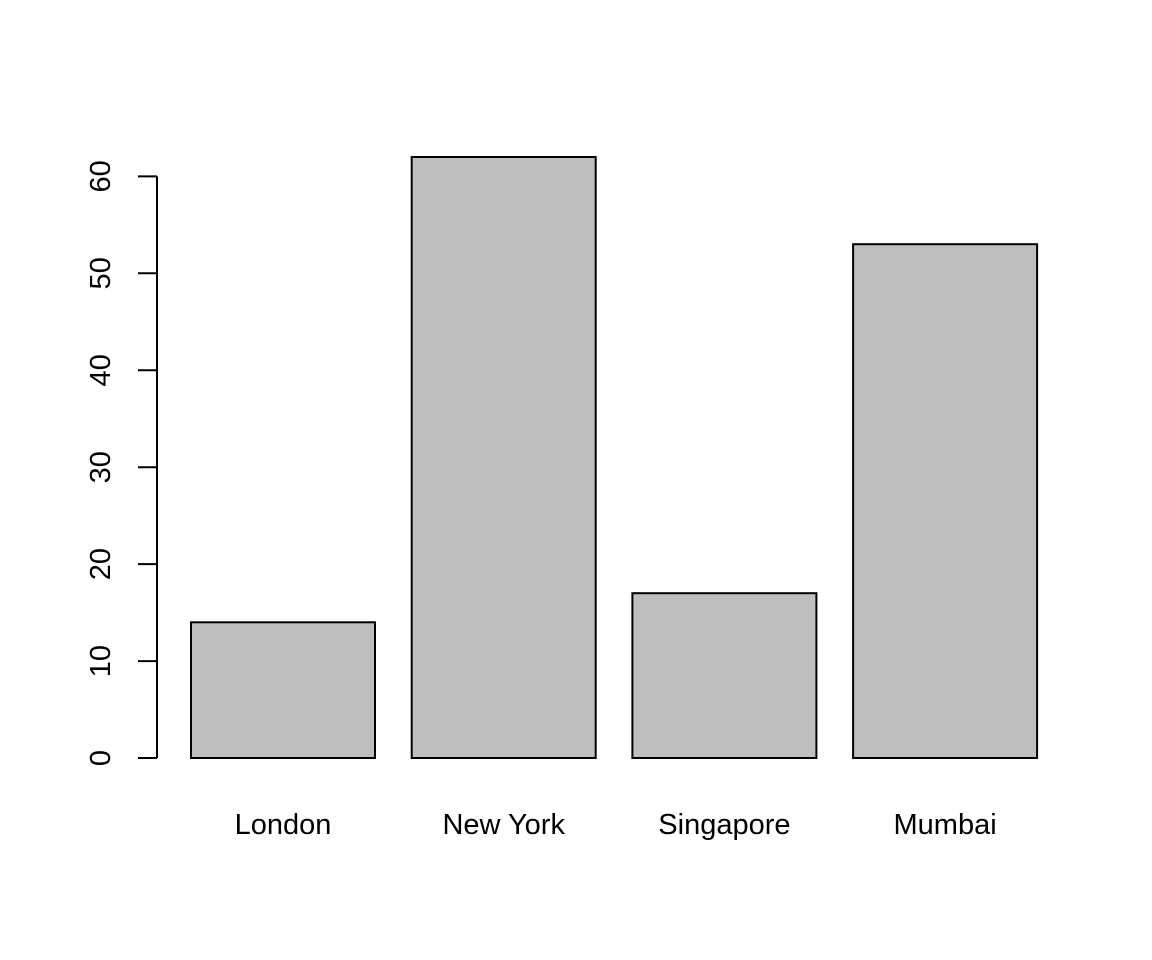 The image size is (1152, 960). I want to click on y-tick-label-30: 30, so click(101, 467).